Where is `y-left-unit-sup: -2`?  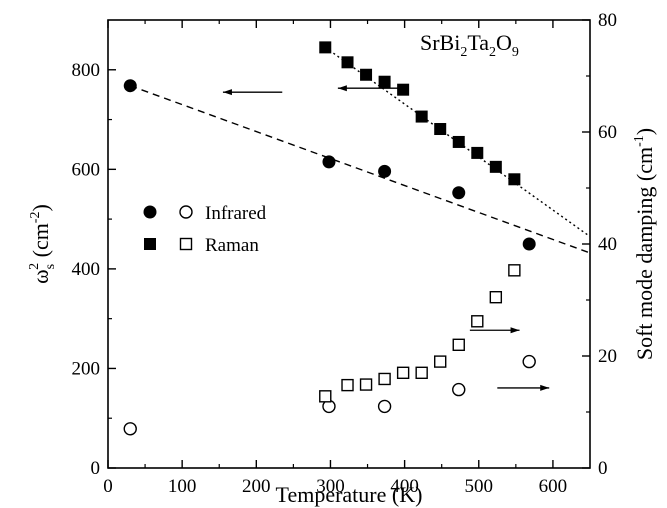 y-left-unit-sup: -2 is located at coordinates (35, 218).